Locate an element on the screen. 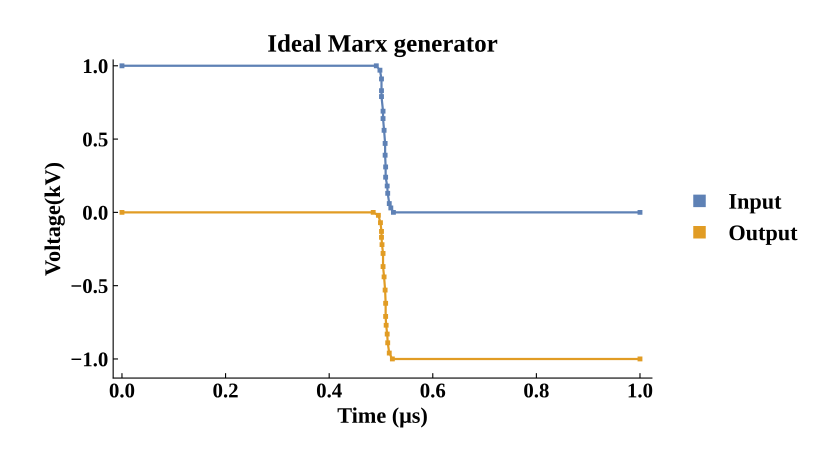  y-axis-title: Voltage(kV) is located at coordinates (54, 219).